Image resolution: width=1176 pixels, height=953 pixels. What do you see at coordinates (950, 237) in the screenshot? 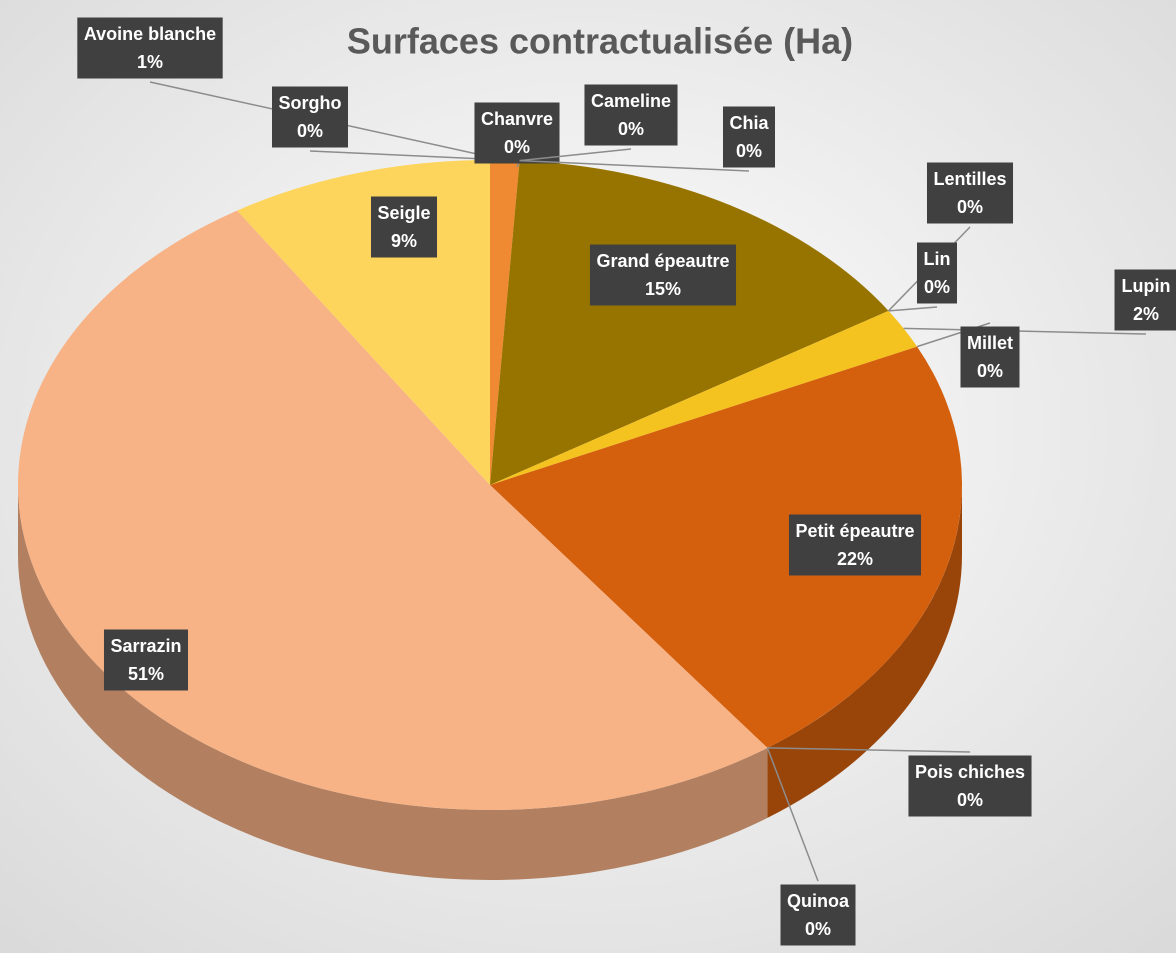
I see `data-label: Lentilles 0%` at bounding box center [950, 237].